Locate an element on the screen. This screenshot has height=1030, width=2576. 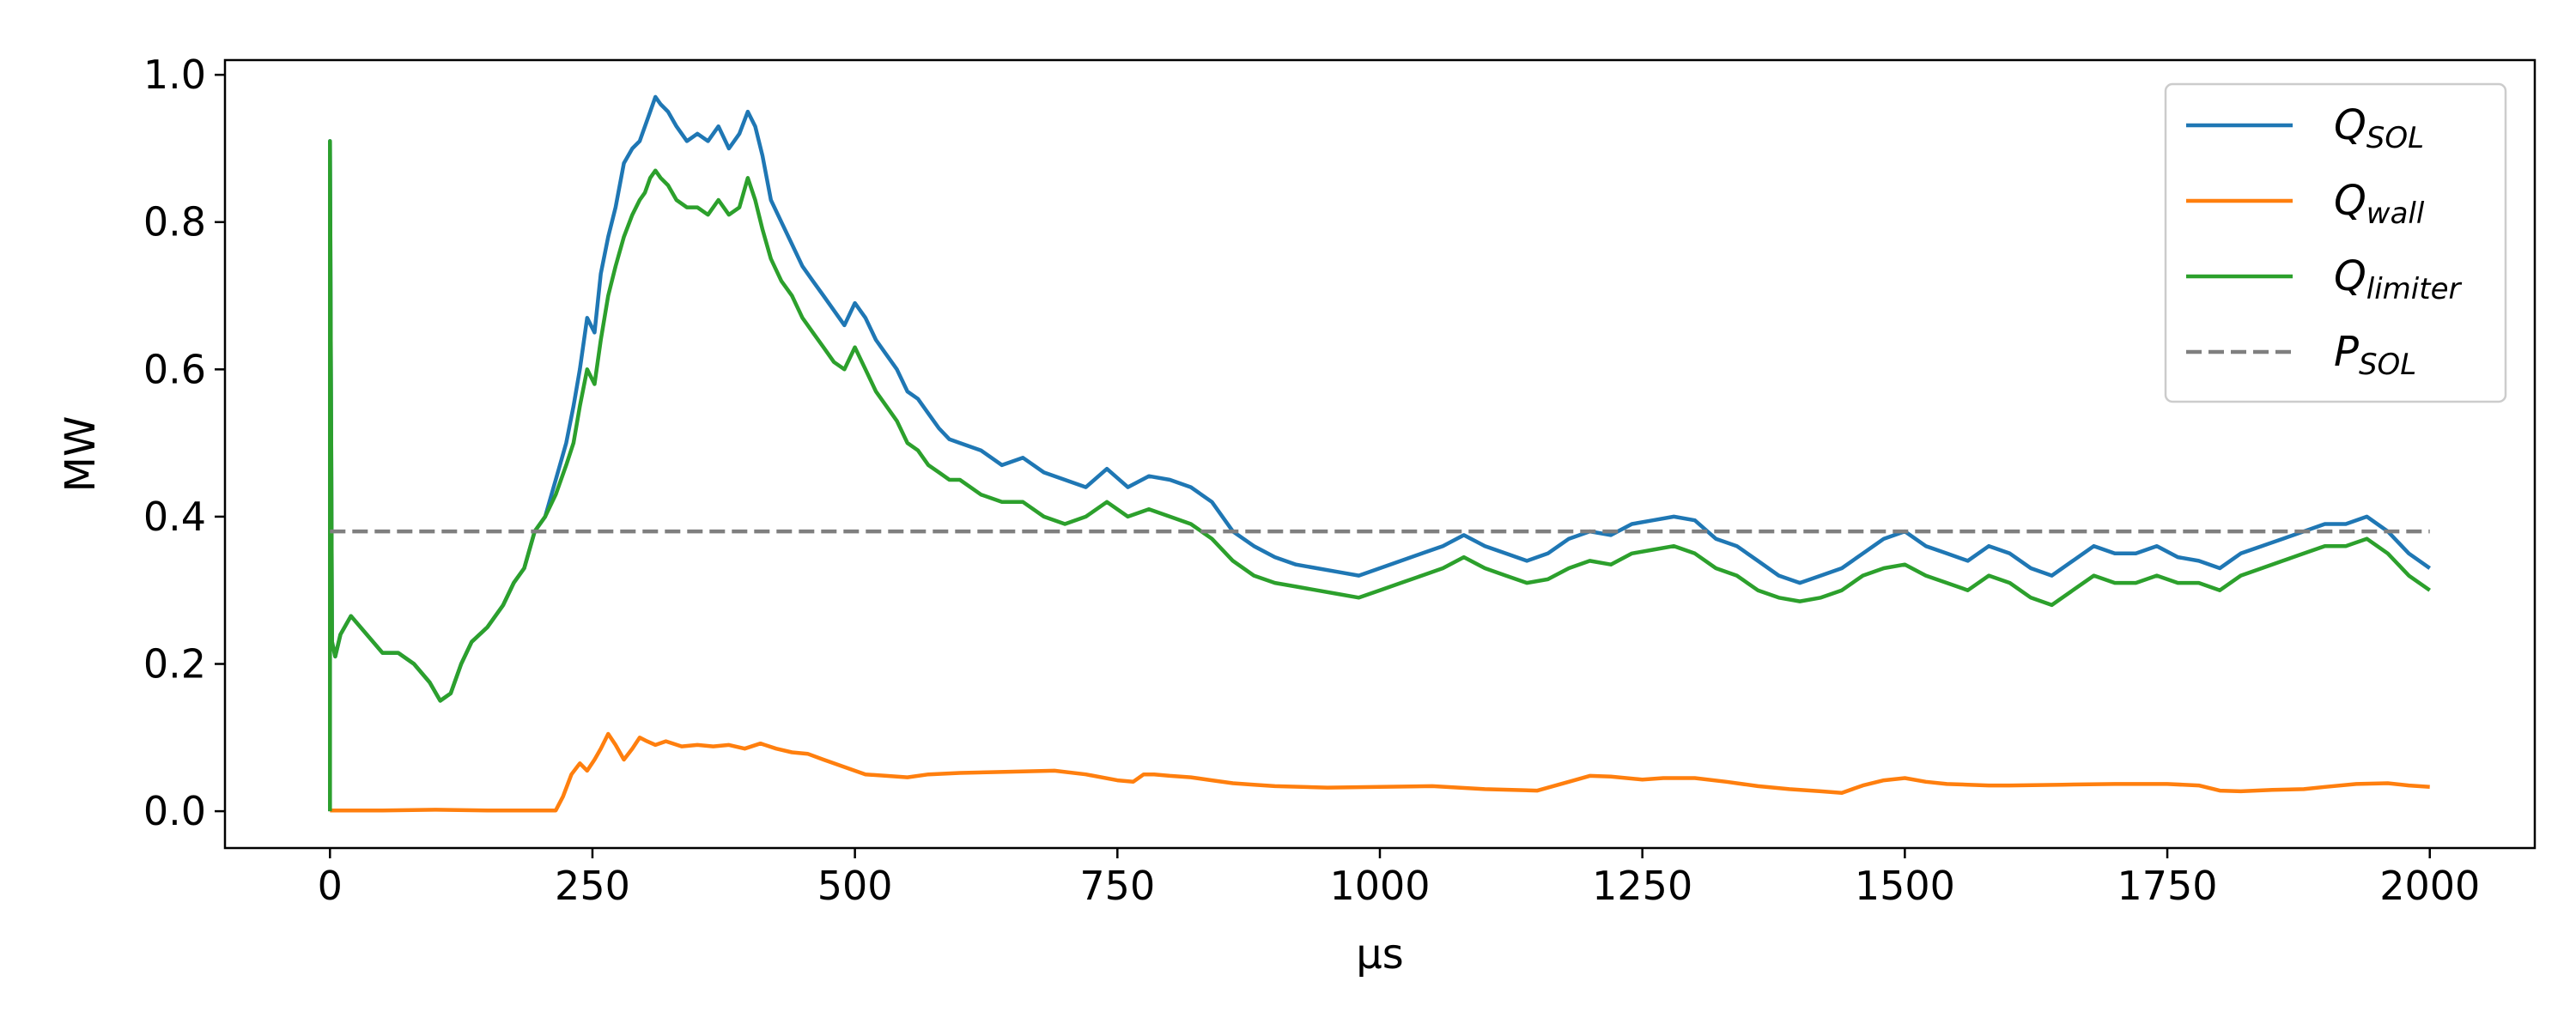
x-tick-label: 1000 is located at coordinates (1379, 886).